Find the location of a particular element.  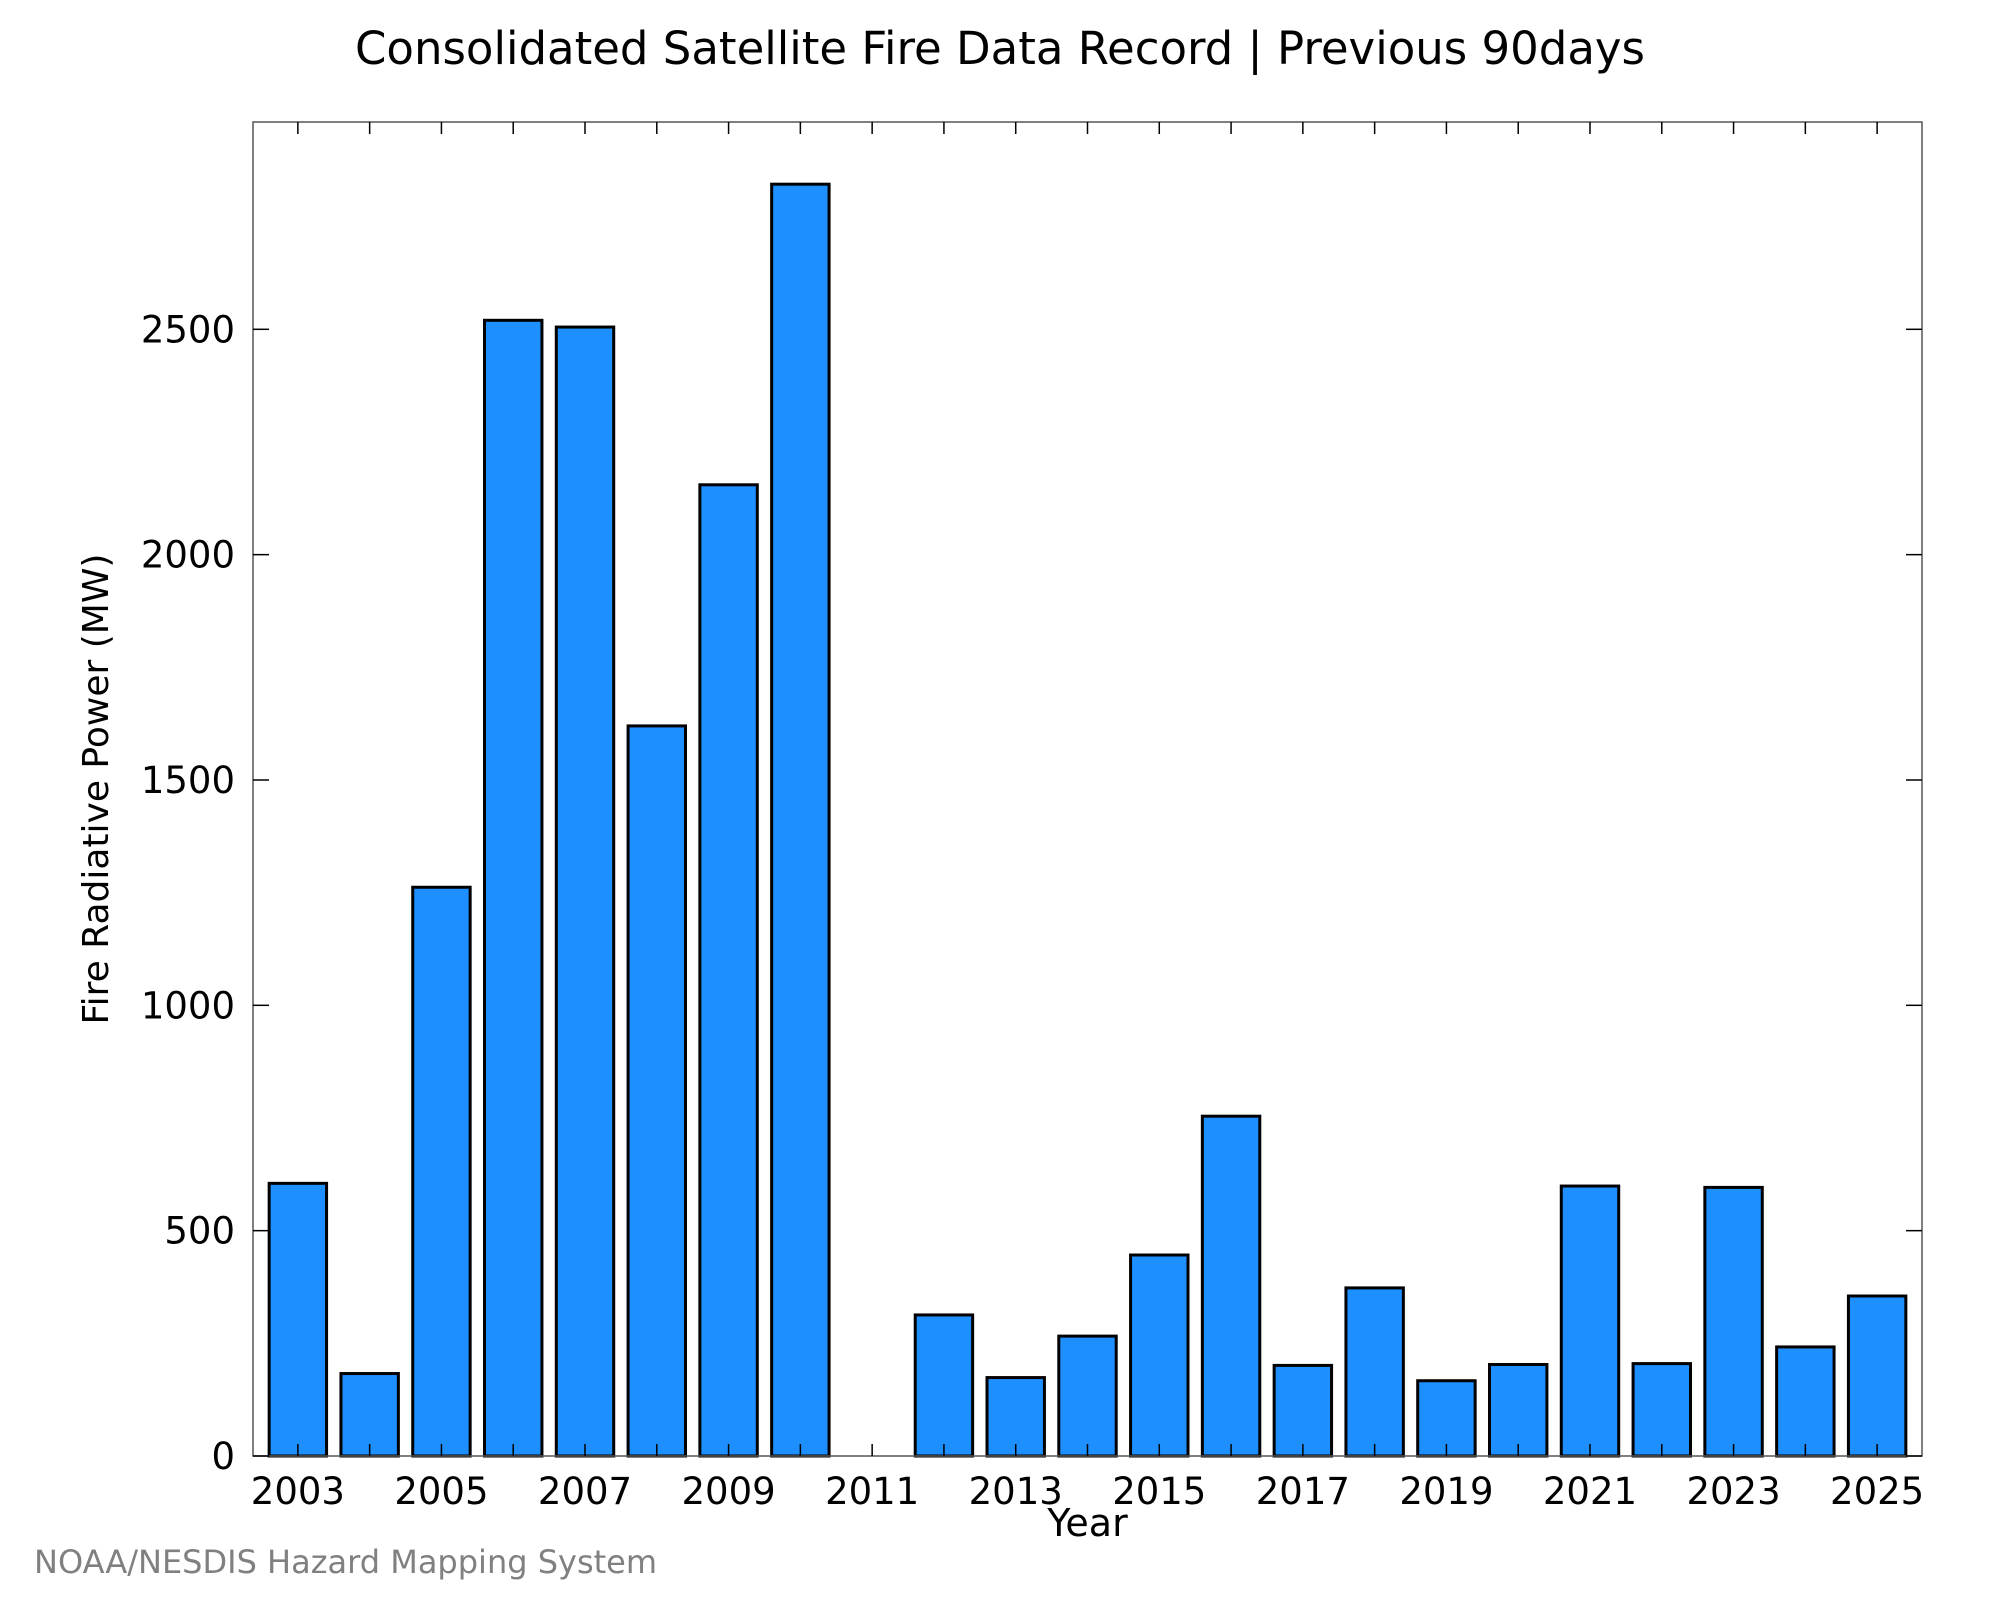

x-tick-label-2015: 2015 is located at coordinates (1159, 1491).